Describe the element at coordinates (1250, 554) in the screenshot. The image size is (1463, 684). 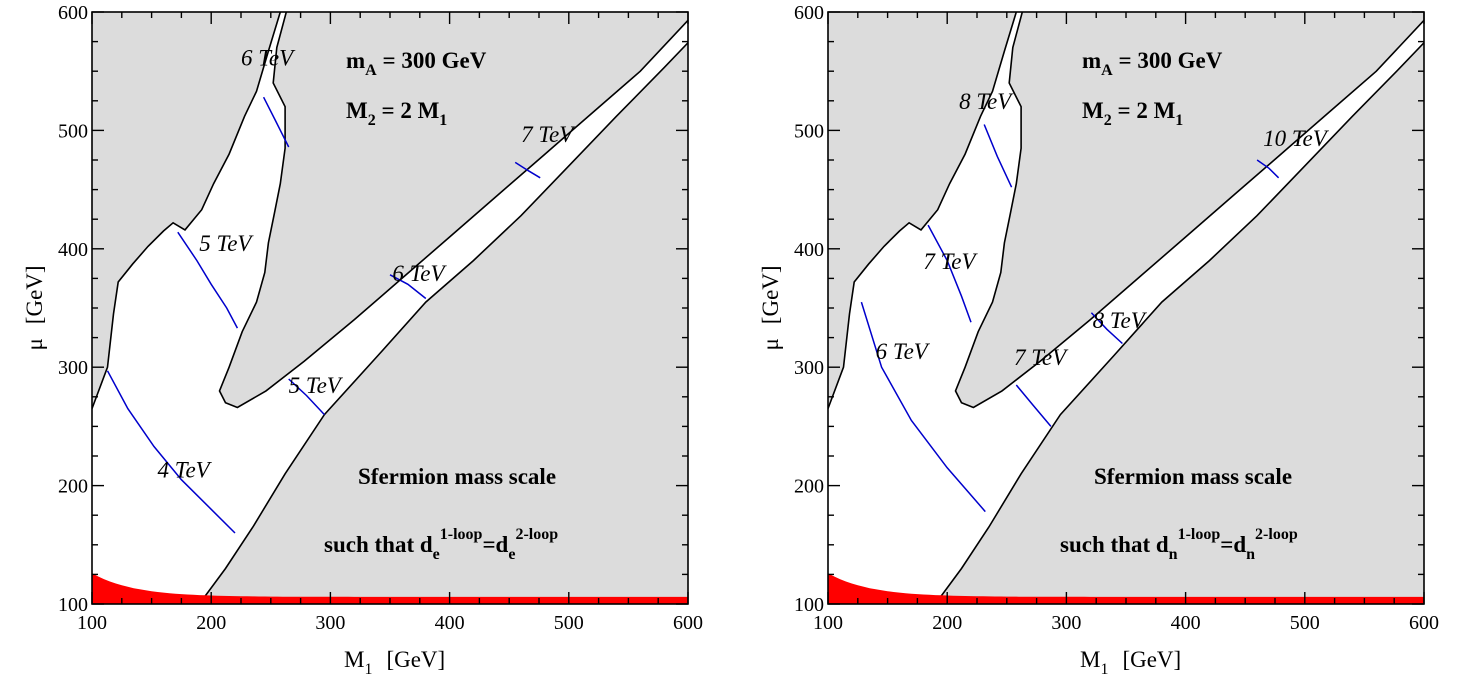
I see `text-part: n` at that location.